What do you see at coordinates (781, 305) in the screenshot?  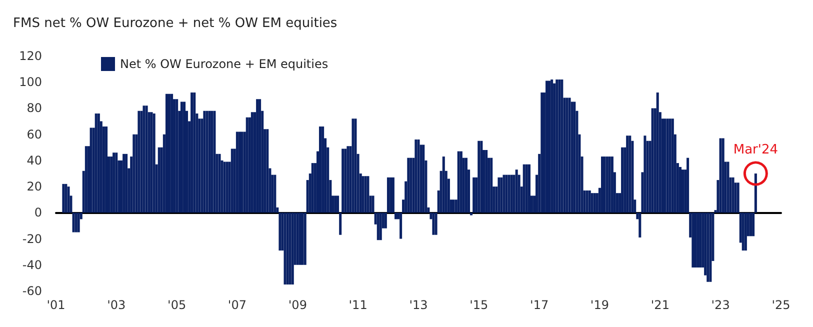 I see `x-tick-label: '25` at bounding box center [781, 305].